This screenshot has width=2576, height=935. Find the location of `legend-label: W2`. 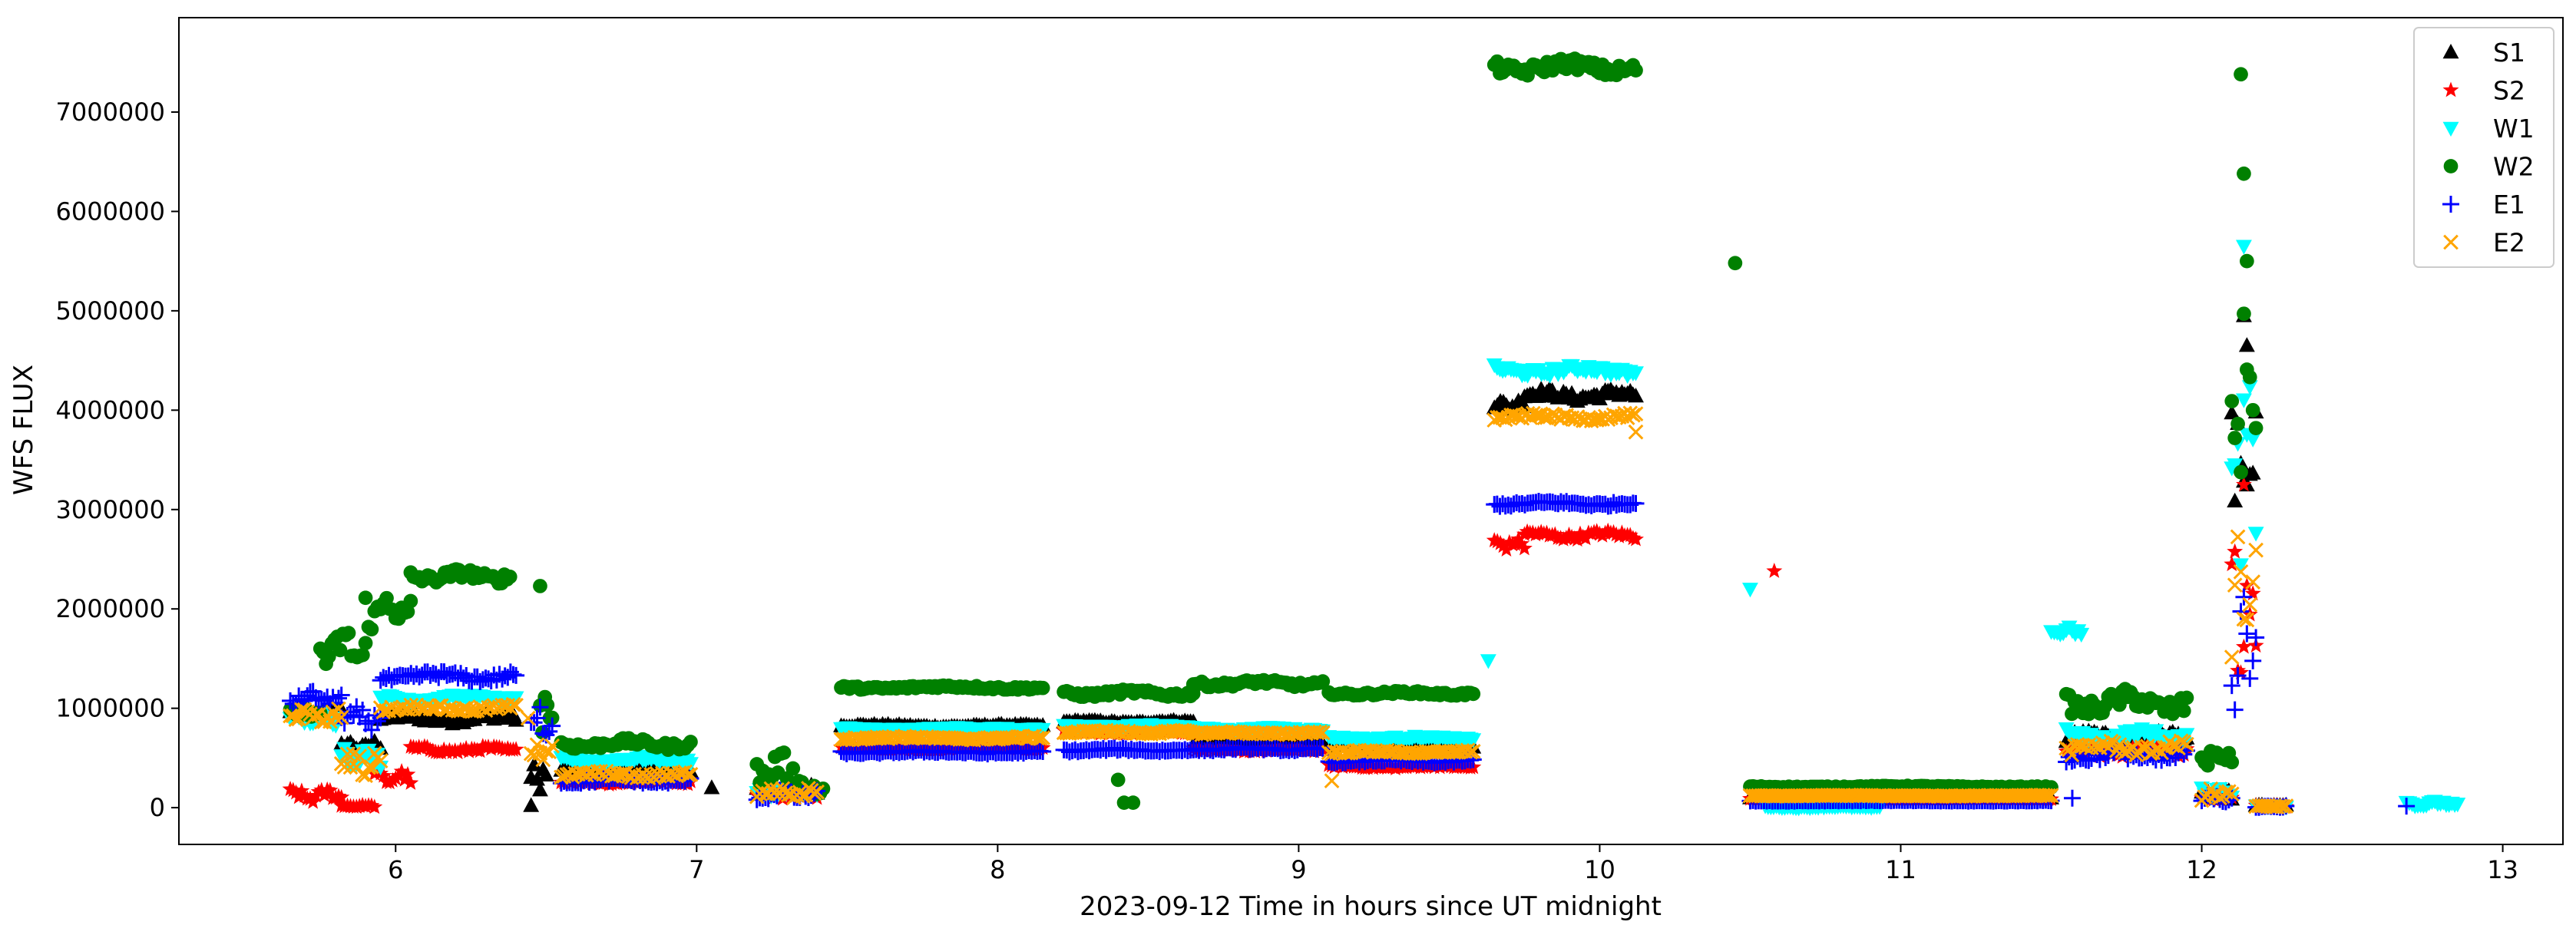

legend-label: W2 is located at coordinates (2514, 167).